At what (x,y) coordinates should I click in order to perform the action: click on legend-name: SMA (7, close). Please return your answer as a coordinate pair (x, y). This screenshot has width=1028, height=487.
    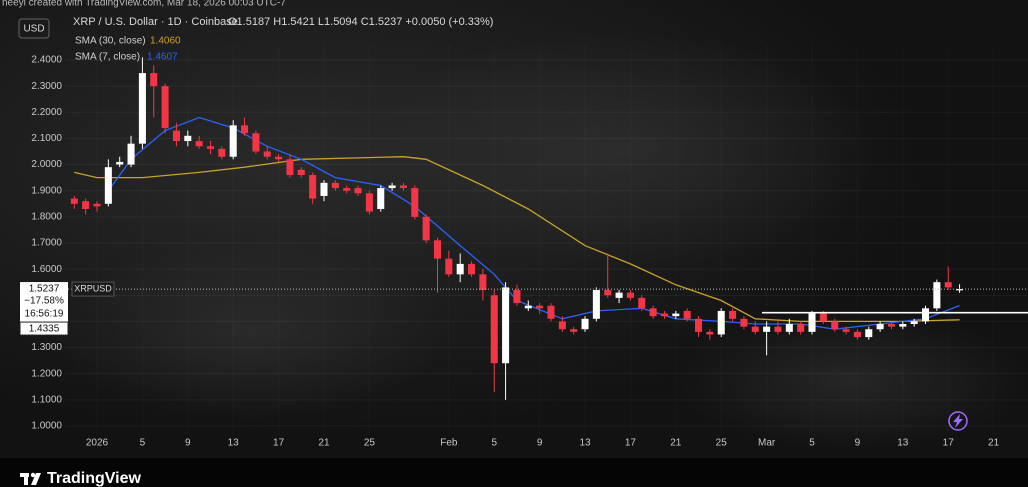
    Looking at the image, I should click on (107, 57).